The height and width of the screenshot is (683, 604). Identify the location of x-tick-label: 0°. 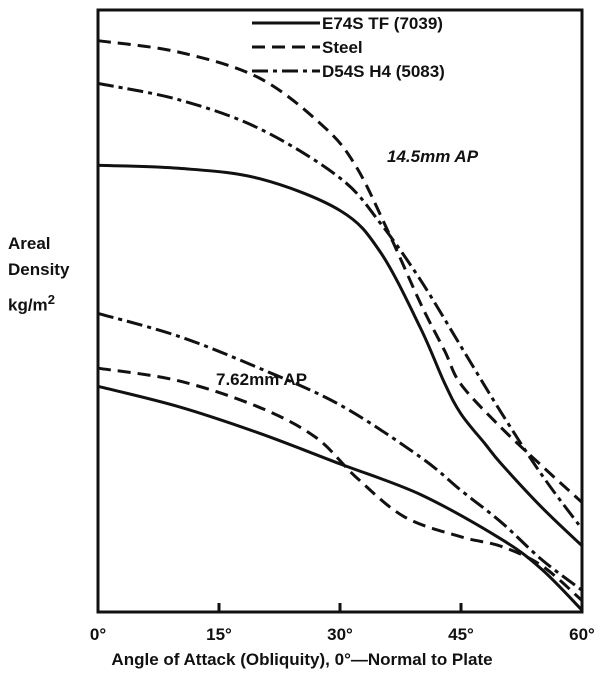
(98, 634).